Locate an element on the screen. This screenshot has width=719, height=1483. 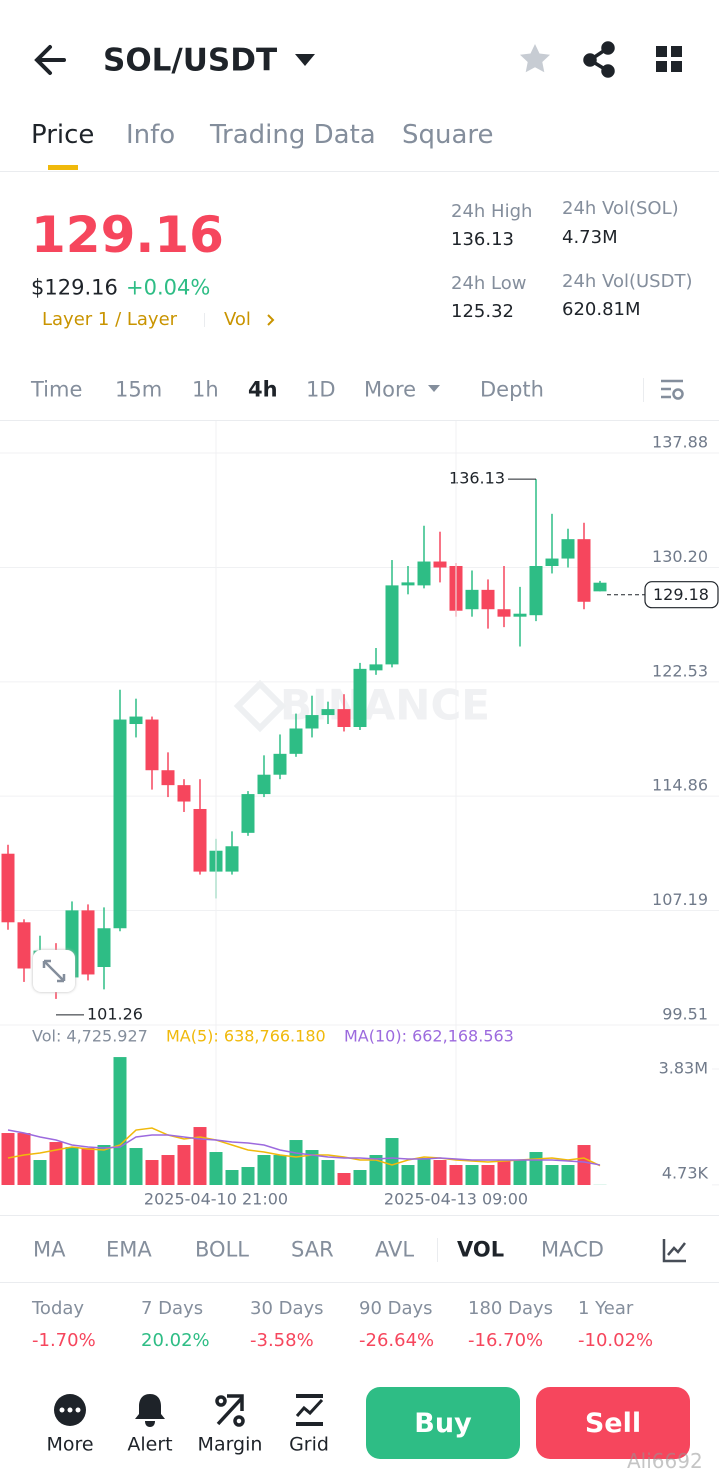
settings-icon is located at coordinates (672, 390).